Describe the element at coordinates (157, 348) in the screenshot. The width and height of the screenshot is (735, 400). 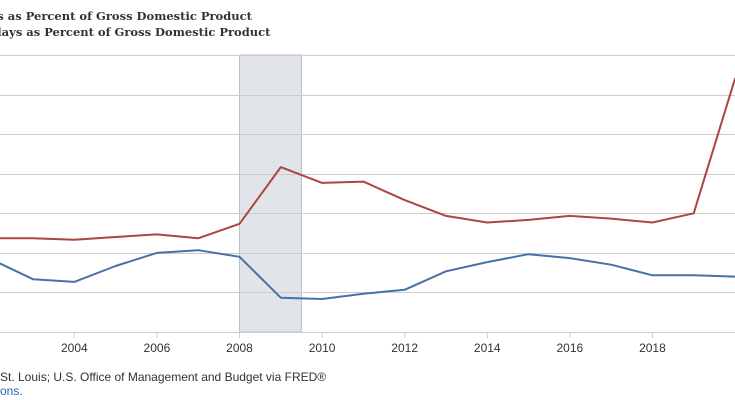
I see `x-tick-label: 2006` at that location.